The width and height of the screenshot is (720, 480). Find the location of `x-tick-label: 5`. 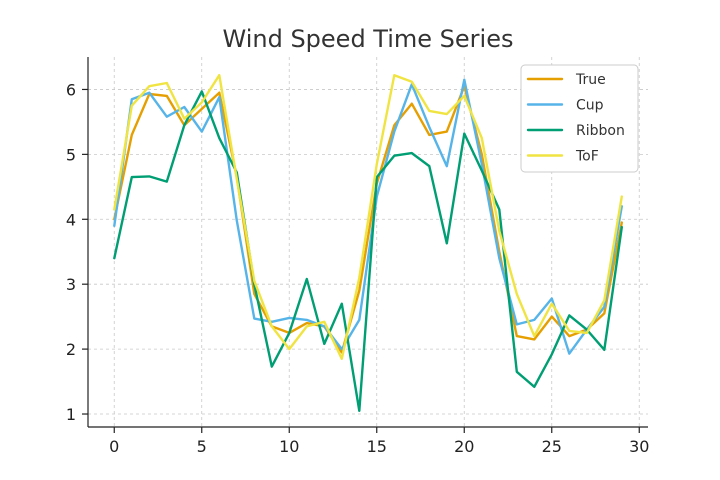

x-tick-label: 5 is located at coordinates (202, 446).